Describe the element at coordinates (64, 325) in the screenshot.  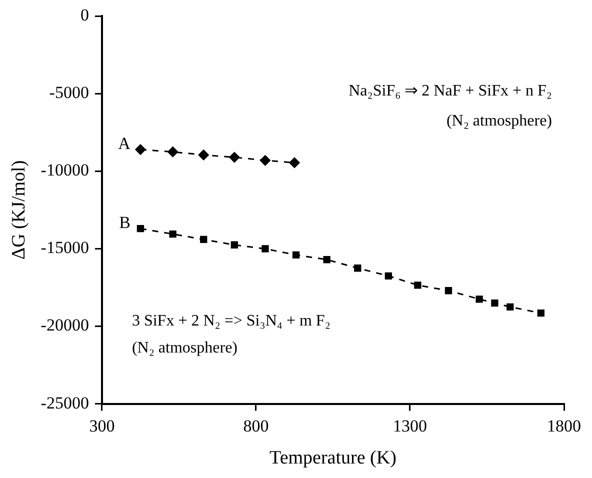
I see `y-tick-label: -20000` at that location.